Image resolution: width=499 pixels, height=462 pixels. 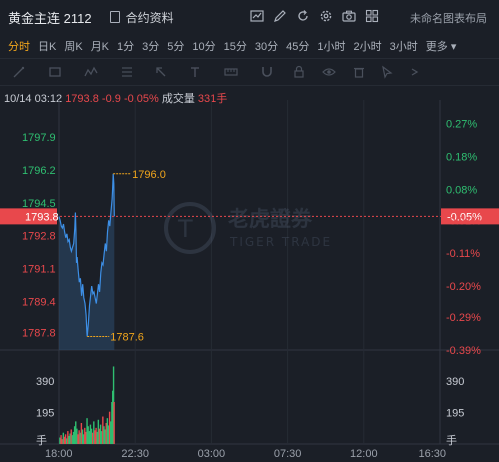 I want to click on time-axis-label: 03:00, so click(x=212, y=454).